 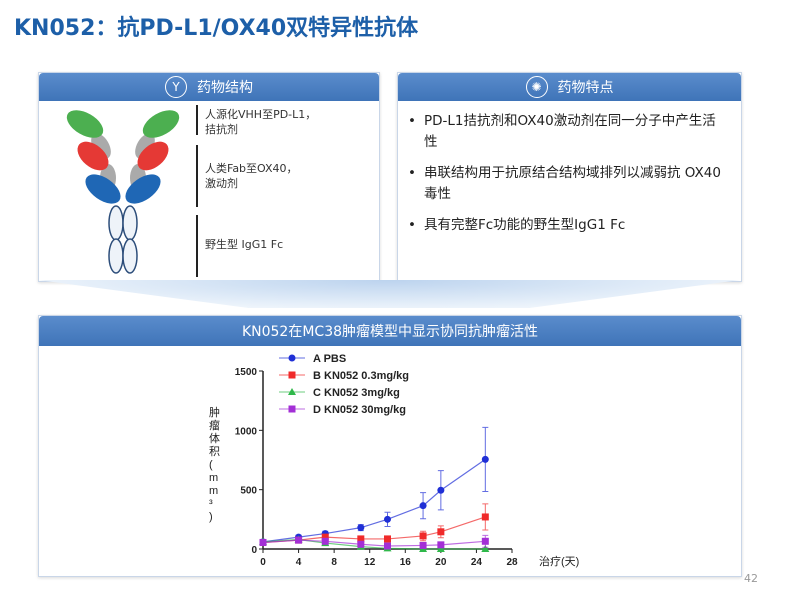 I want to click on x-tick-label: 20, so click(x=441, y=562).